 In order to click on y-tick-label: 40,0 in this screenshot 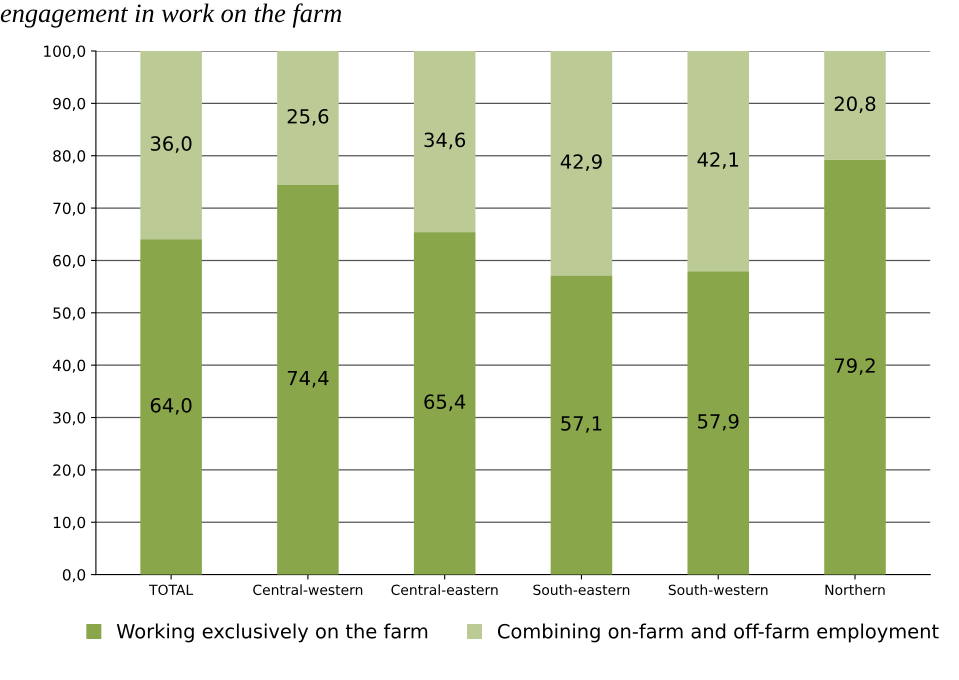, I will do `click(69, 366)`.